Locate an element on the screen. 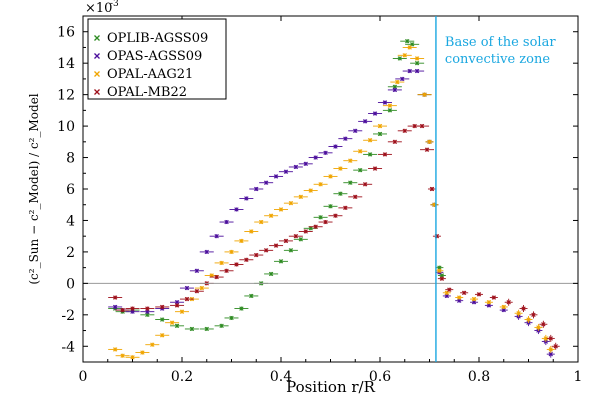  y-tick-label: -2 is located at coordinates (68, 316).